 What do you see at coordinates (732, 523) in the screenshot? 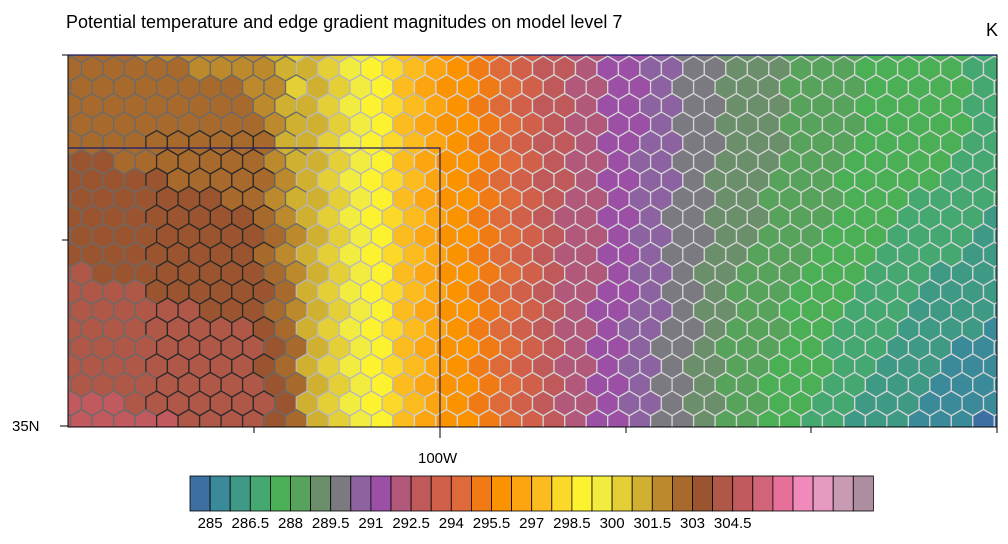
I see `colorbar-label: 304.5` at bounding box center [732, 523].